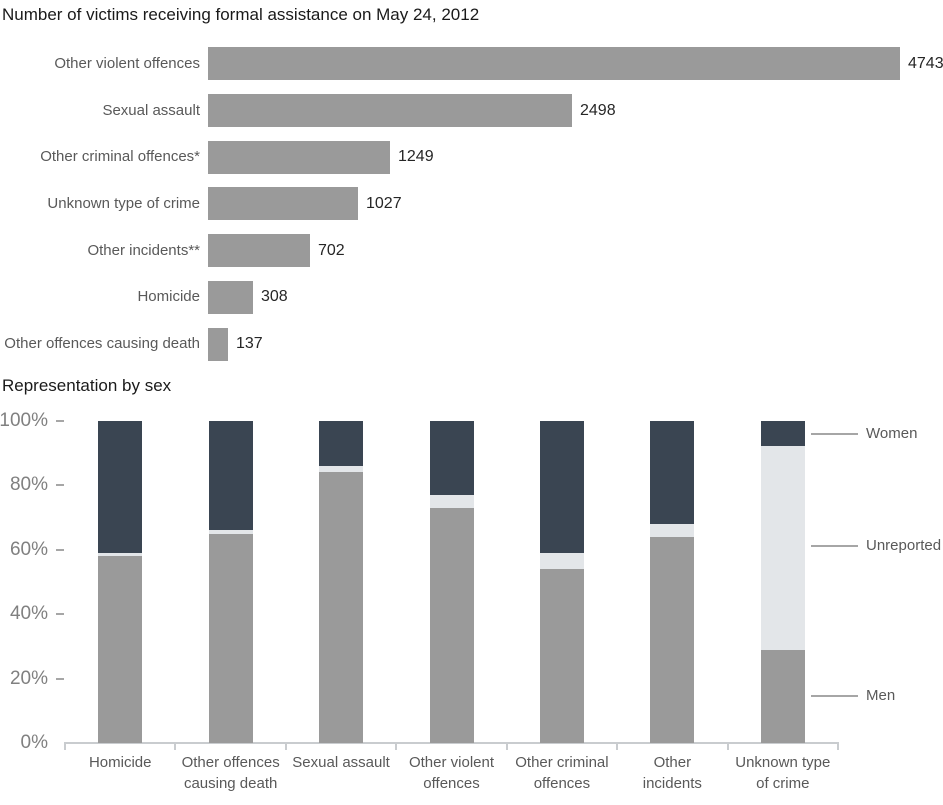  Describe the element at coordinates (28, 549) in the screenshot. I see `y-axis-tick-label: 60%` at that location.